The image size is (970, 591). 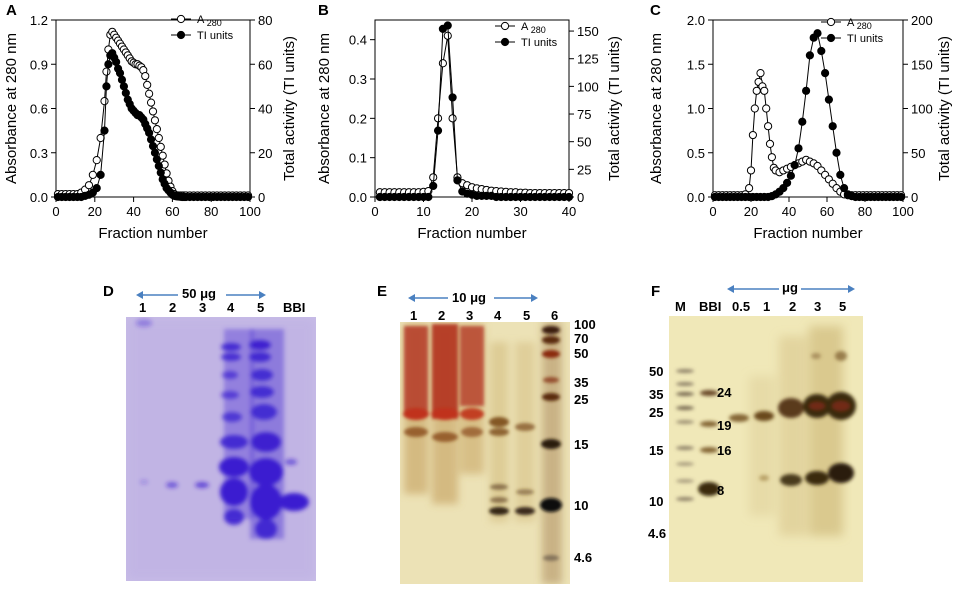 I want to click on chart-a-ytick-left-label: 0.9, so click(x=39, y=64).